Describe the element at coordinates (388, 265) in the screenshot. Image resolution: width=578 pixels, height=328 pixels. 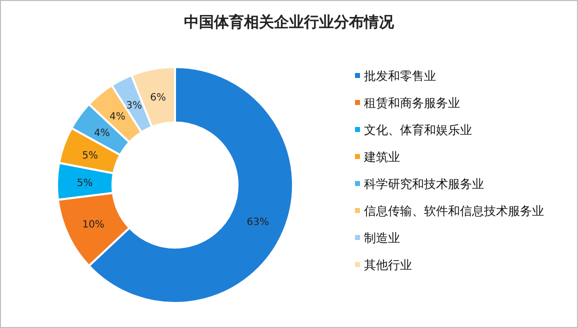
I see `legend-label: 其他行业` at that location.